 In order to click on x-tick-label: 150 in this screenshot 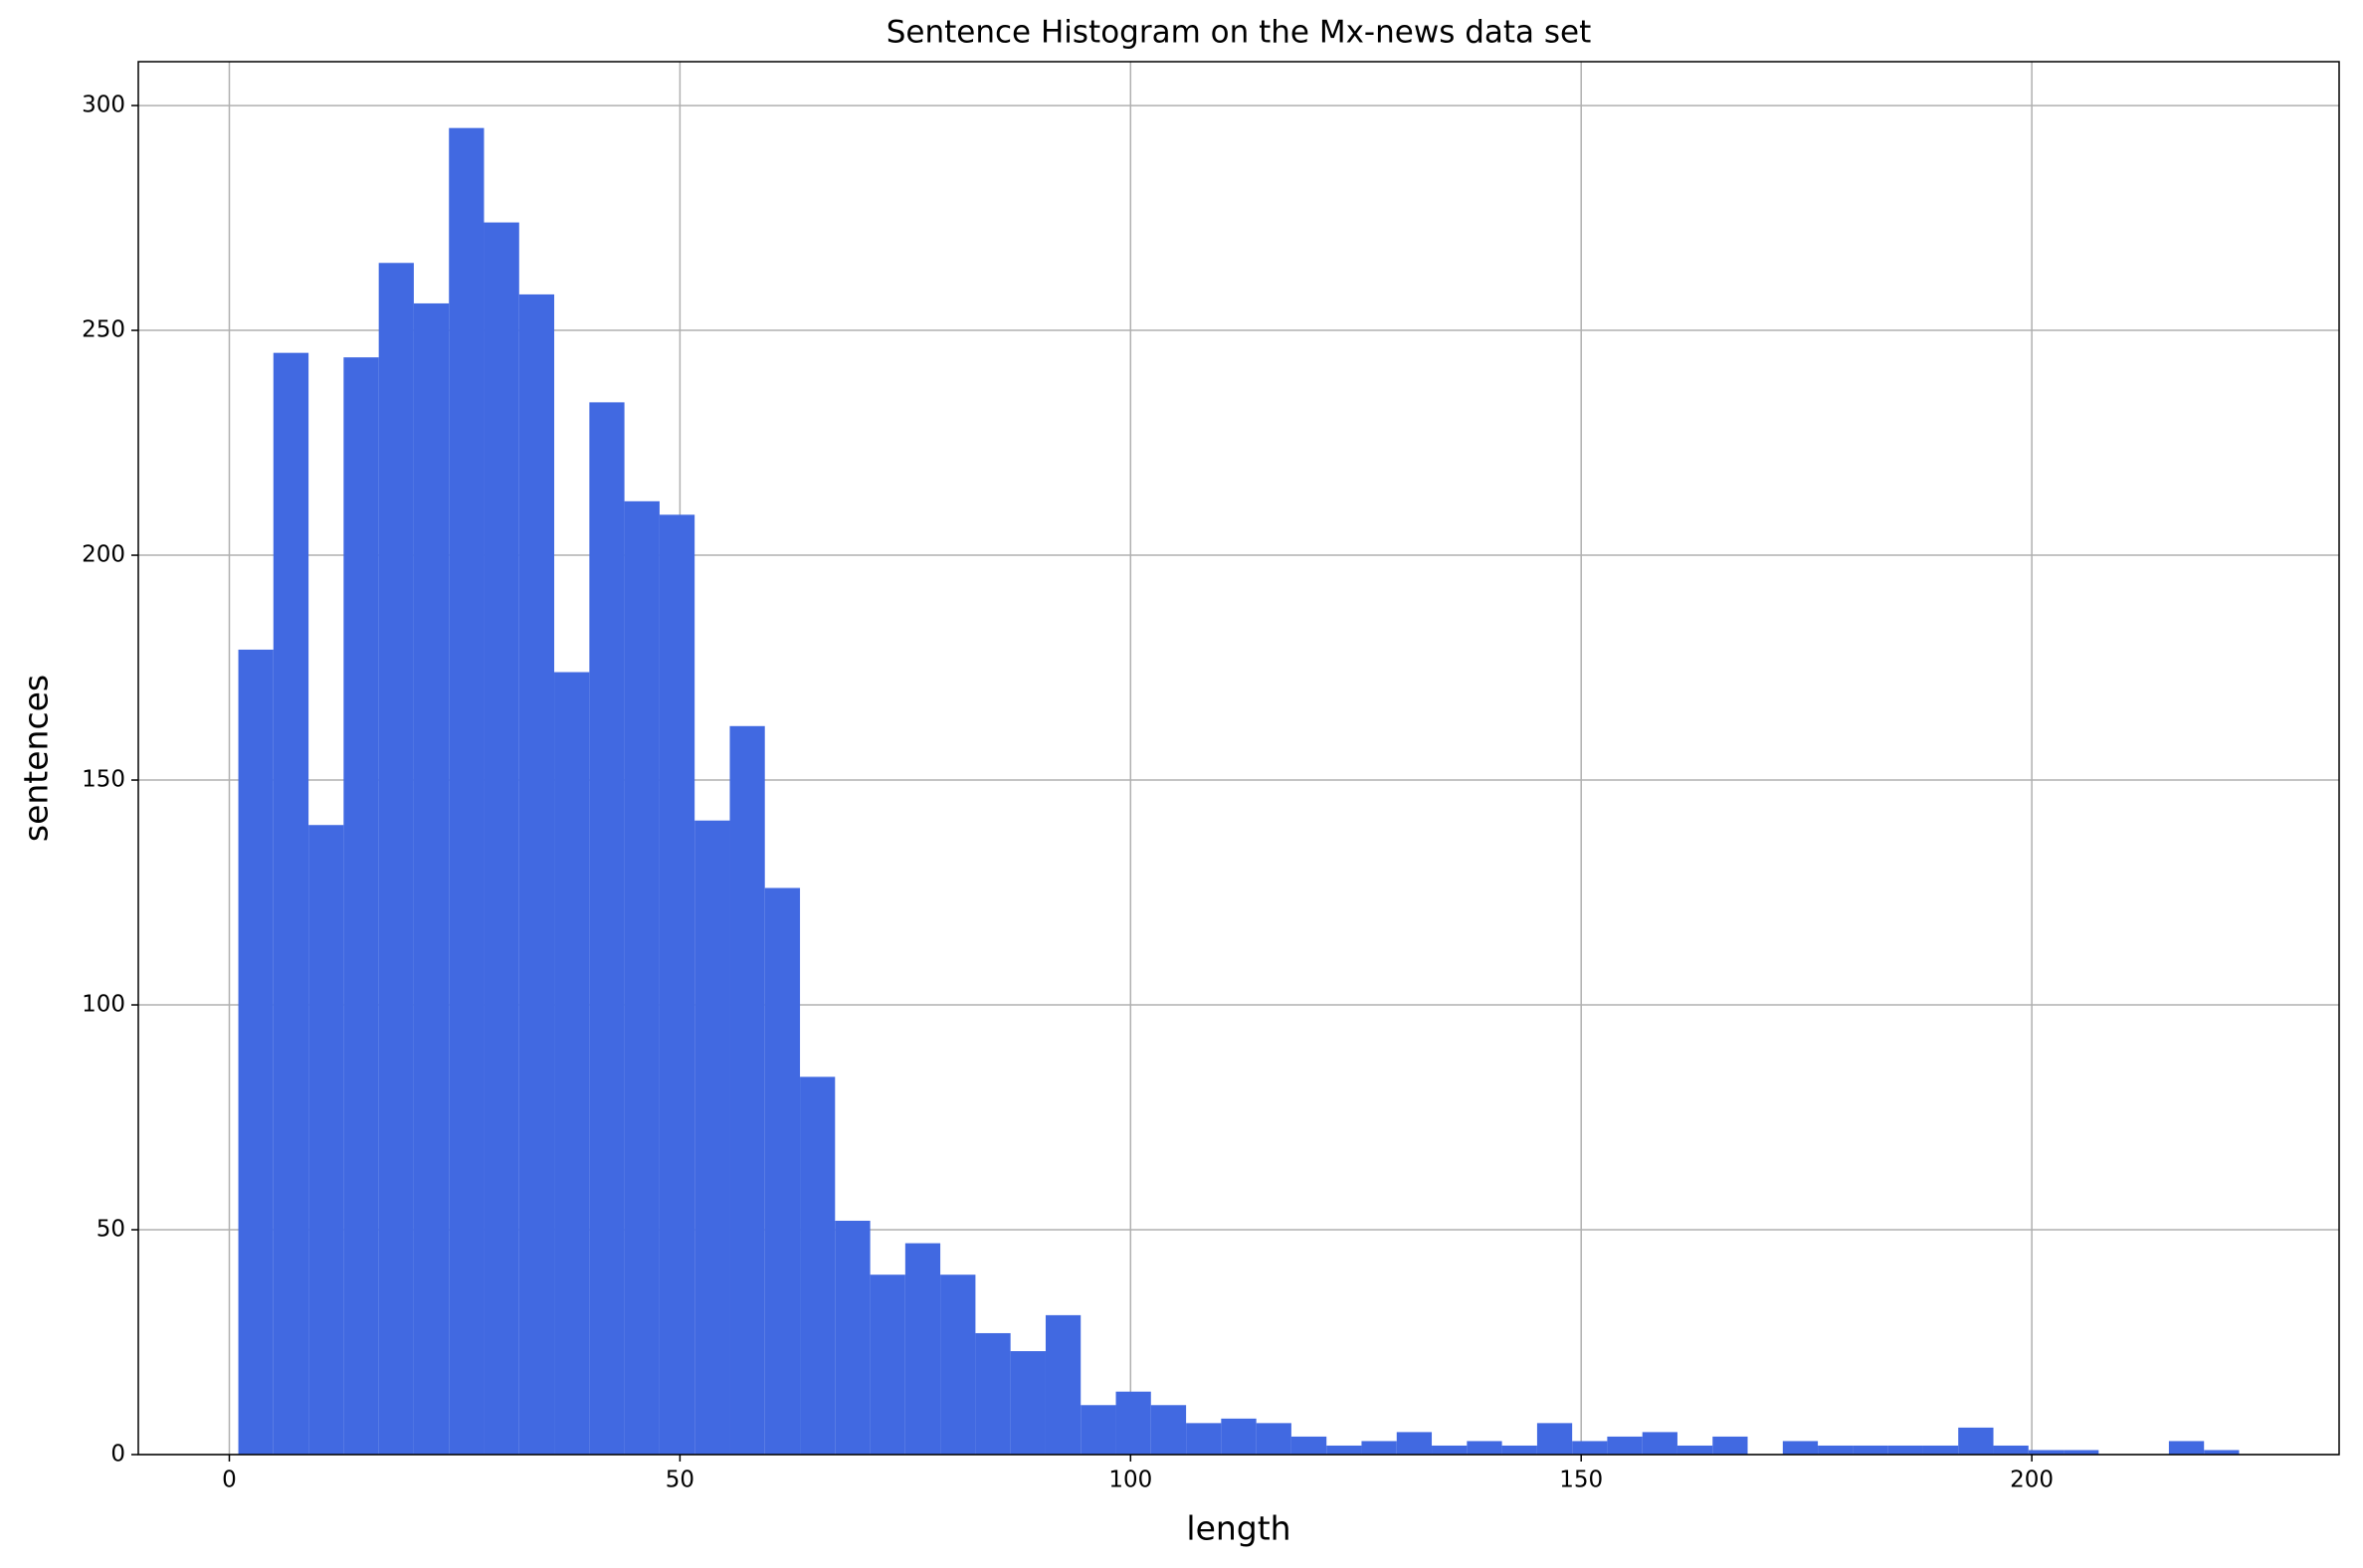, I will do `click(1581, 1480)`.